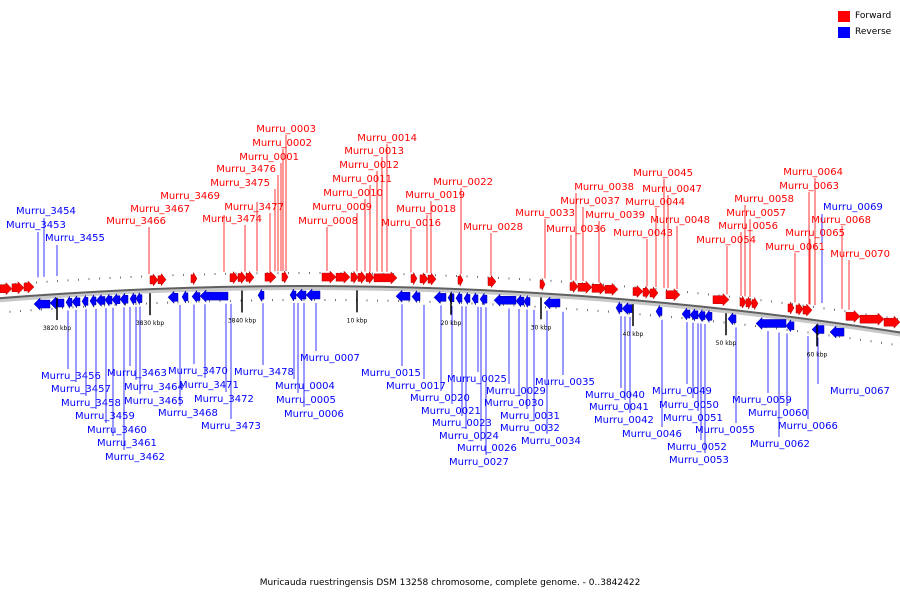 The image size is (900, 600). Describe the element at coordinates (135, 457) in the screenshot. I see `gene-label-murru-3462: Murru_3462` at that location.